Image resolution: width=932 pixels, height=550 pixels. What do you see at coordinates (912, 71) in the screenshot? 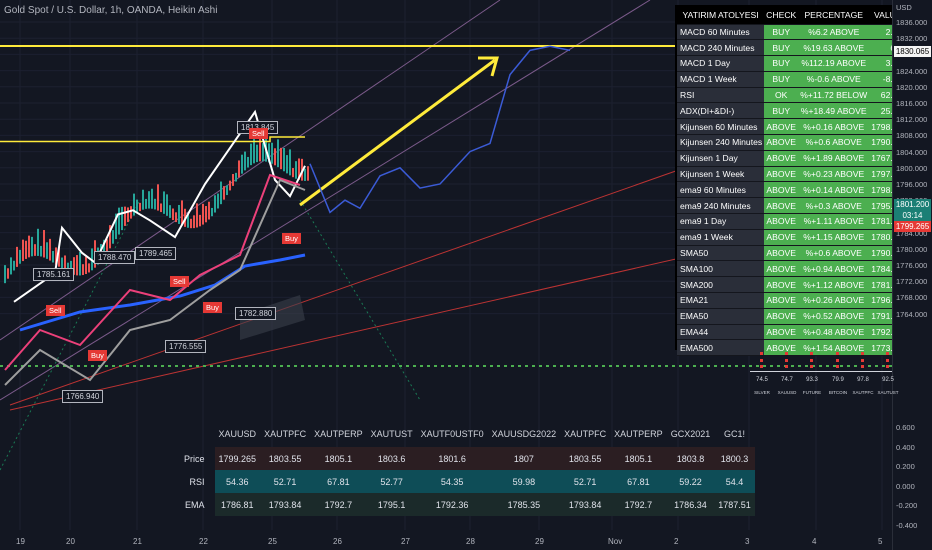
I see `price-tick: 1824.000` at bounding box center [912, 71].